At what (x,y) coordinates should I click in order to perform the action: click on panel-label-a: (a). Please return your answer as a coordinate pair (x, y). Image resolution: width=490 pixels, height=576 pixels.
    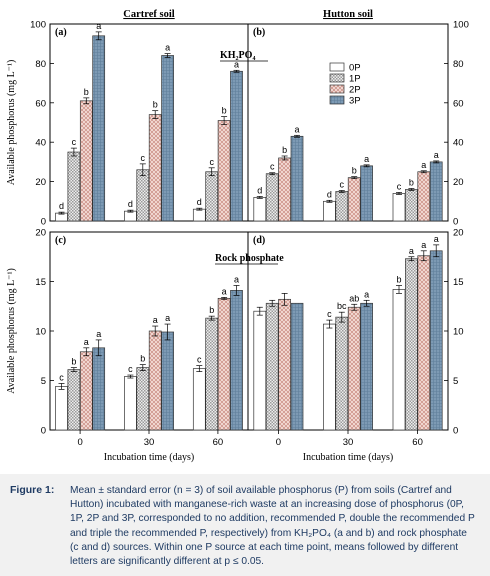
    Looking at the image, I should click on (61, 32).